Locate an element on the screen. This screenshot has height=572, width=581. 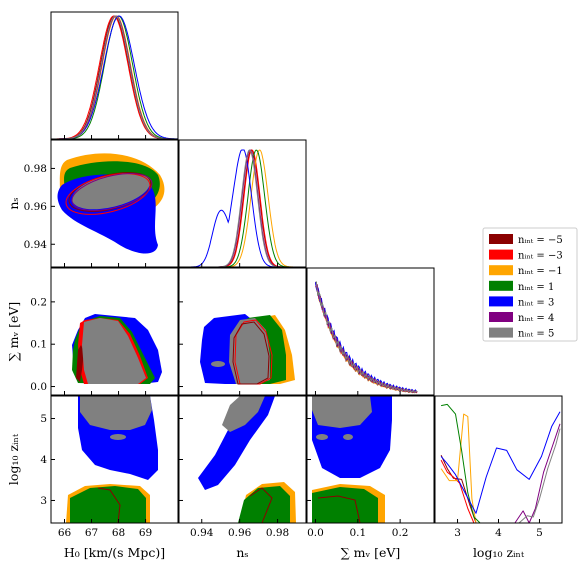
legend-label-5: nᵢₙₜ = 4 is located at coordinates (536, 318).